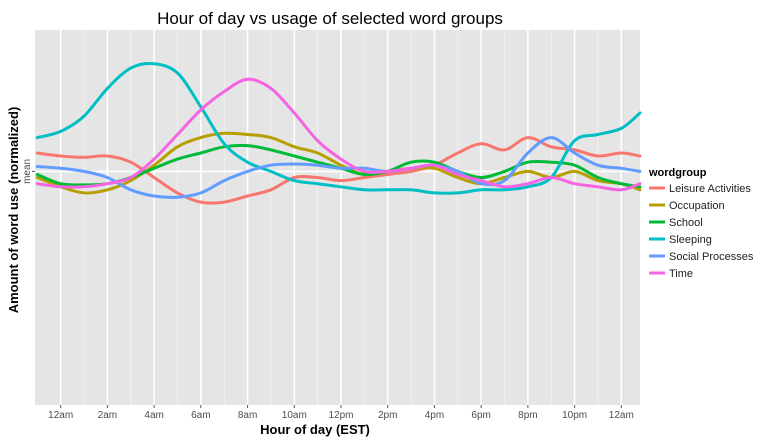 This screenshot has height=441, width=767. Describe the element at coordinates (294, 415) in the screenshot. I see `x-tick-label: 10am` at that location.